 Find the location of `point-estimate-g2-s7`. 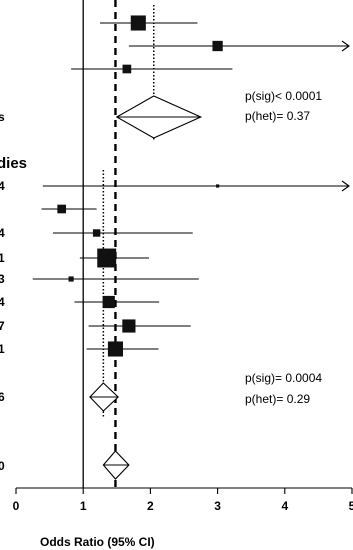

point-estimate-g2-s7 is located at coordinates (129, 326).